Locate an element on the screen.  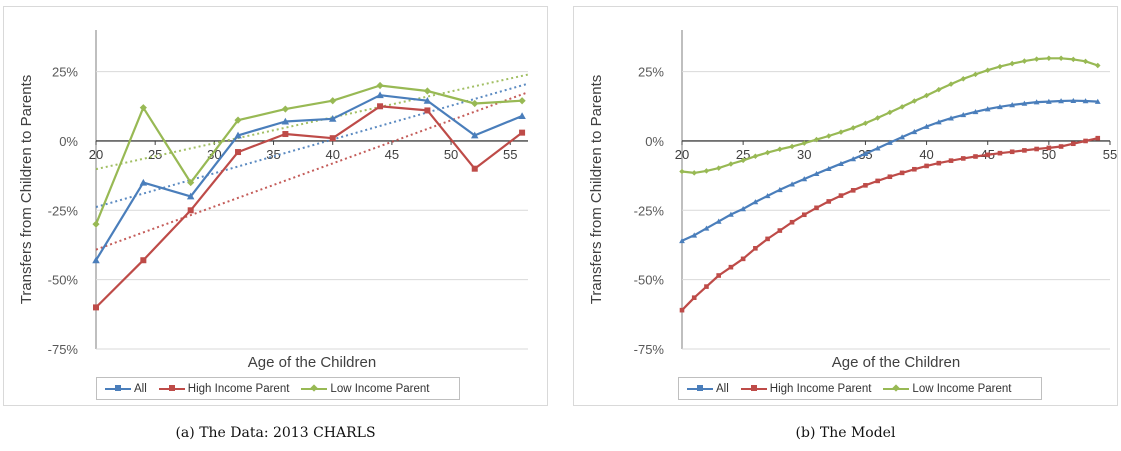
legend-label-low-income: Low Income Parent is located at coordinates (962, 388).